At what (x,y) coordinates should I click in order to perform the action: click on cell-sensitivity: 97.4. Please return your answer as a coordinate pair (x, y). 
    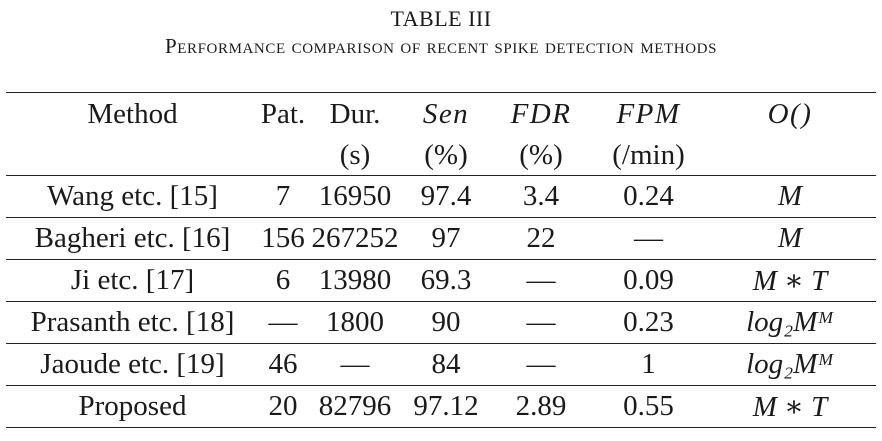
    Looking at the image, I should click on (446, 196).